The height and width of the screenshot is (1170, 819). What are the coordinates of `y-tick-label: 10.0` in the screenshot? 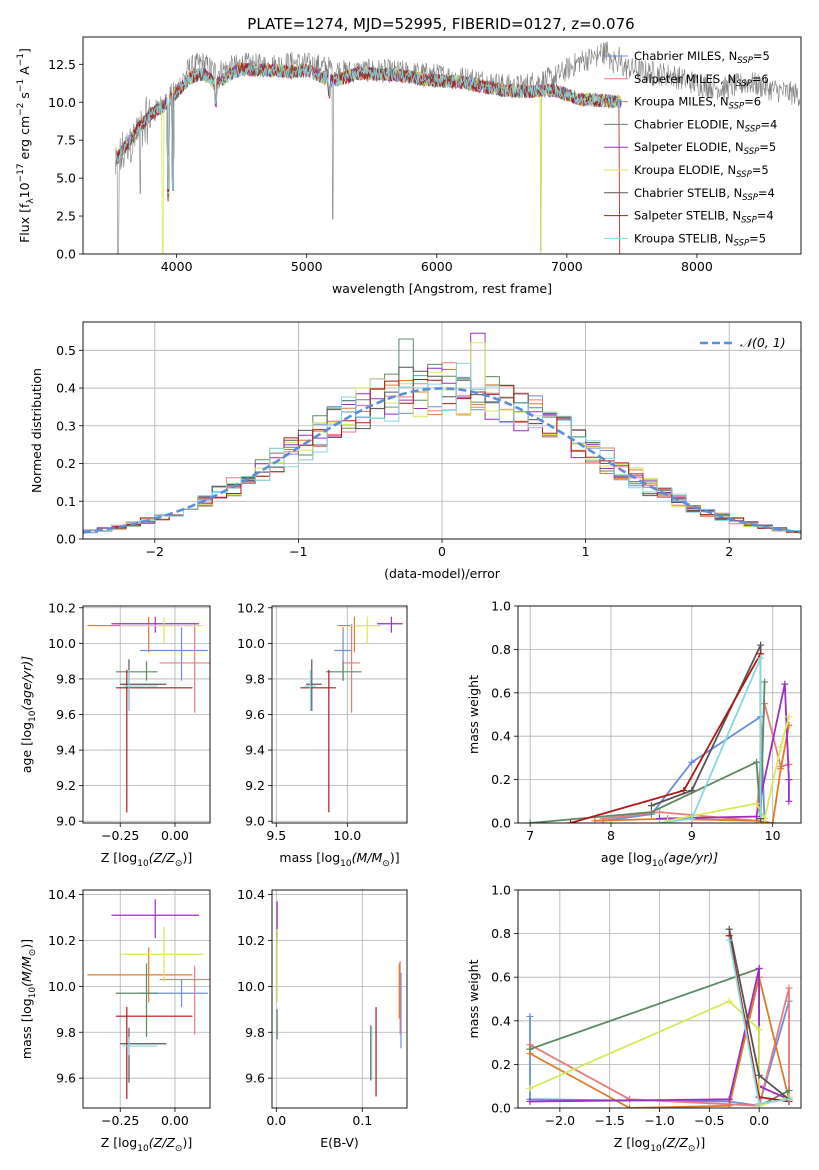 It's located at (62, 986).